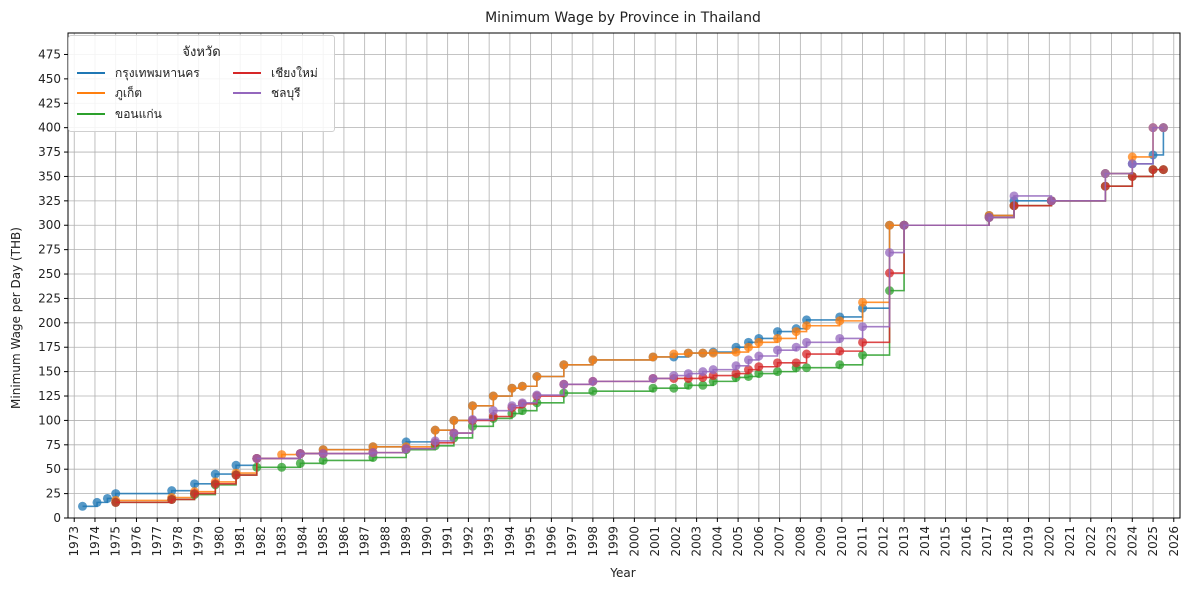  I want to click on legend-item: ขอนแก่น, so click(119, 114).